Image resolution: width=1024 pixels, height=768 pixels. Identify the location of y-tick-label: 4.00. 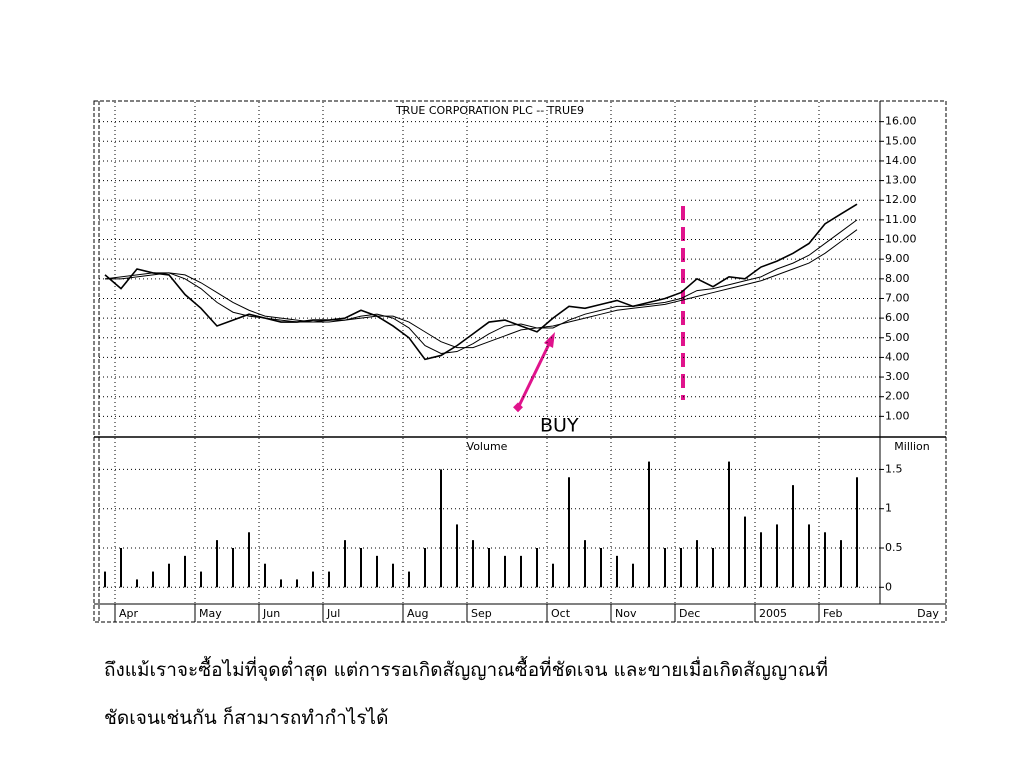
(897, 356).